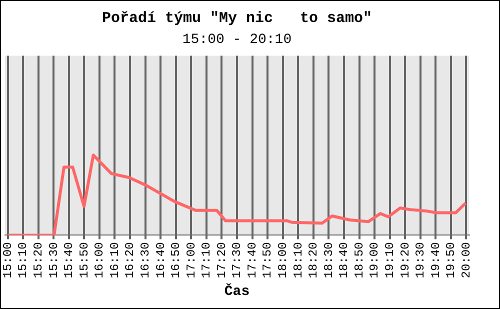  I want to click on x-tick-label: 15:50, so click(84, 260).